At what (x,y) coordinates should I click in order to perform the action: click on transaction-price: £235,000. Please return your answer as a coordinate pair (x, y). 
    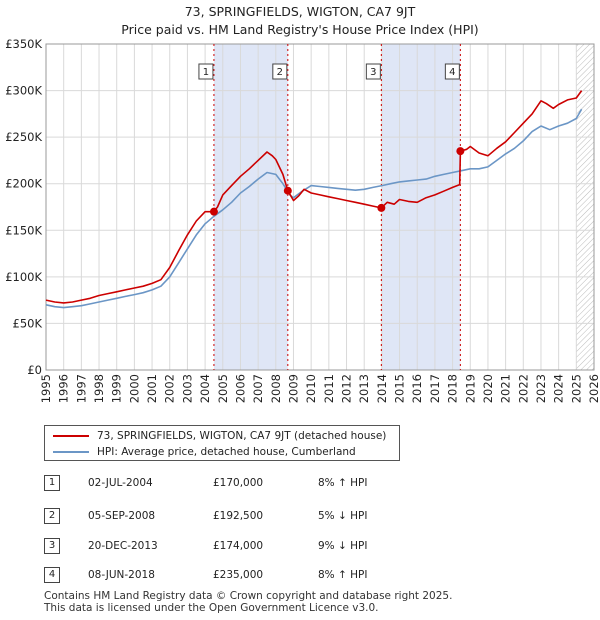
    Looking at the image, I should click on (238, 575).